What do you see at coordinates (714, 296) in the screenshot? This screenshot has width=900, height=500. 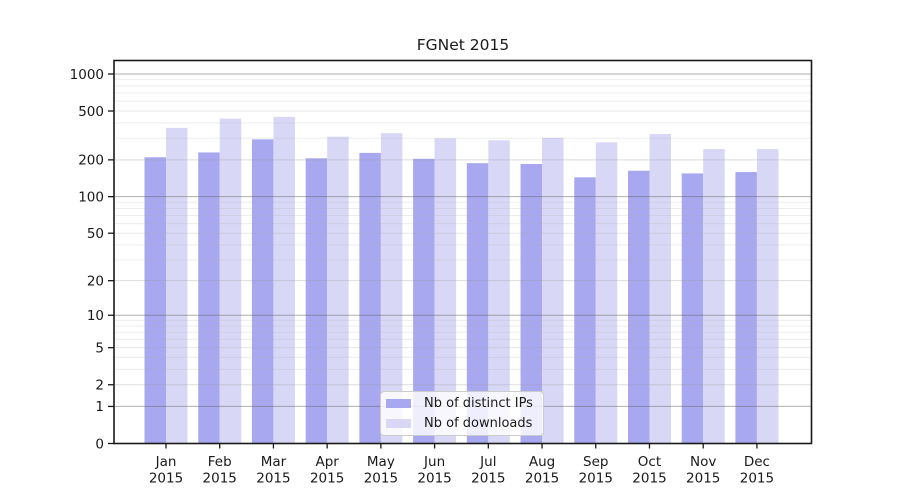 I see `bar-downloads-nov` at bounding box center [714, 296].